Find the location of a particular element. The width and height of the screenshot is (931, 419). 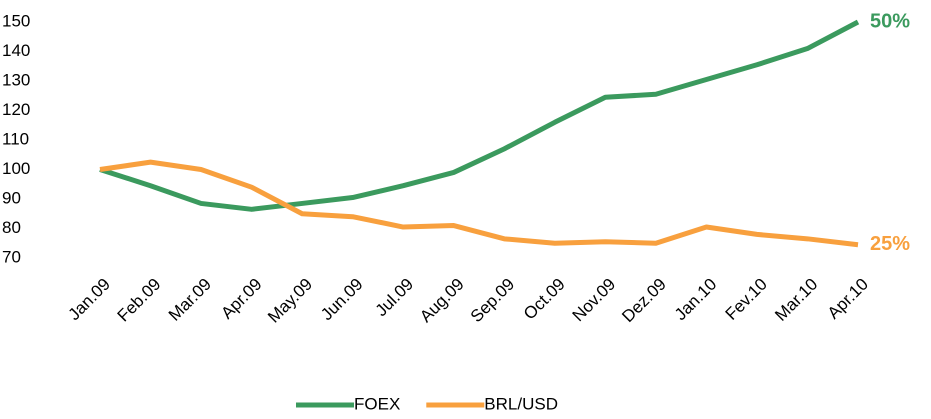

x-tick-label: May.09 is located at coordinates (290, 301).